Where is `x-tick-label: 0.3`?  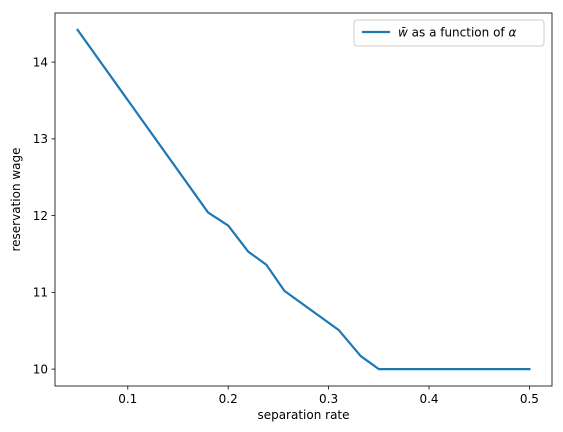
x-tick-label: 0.3 is located at coordinates (328, 399).